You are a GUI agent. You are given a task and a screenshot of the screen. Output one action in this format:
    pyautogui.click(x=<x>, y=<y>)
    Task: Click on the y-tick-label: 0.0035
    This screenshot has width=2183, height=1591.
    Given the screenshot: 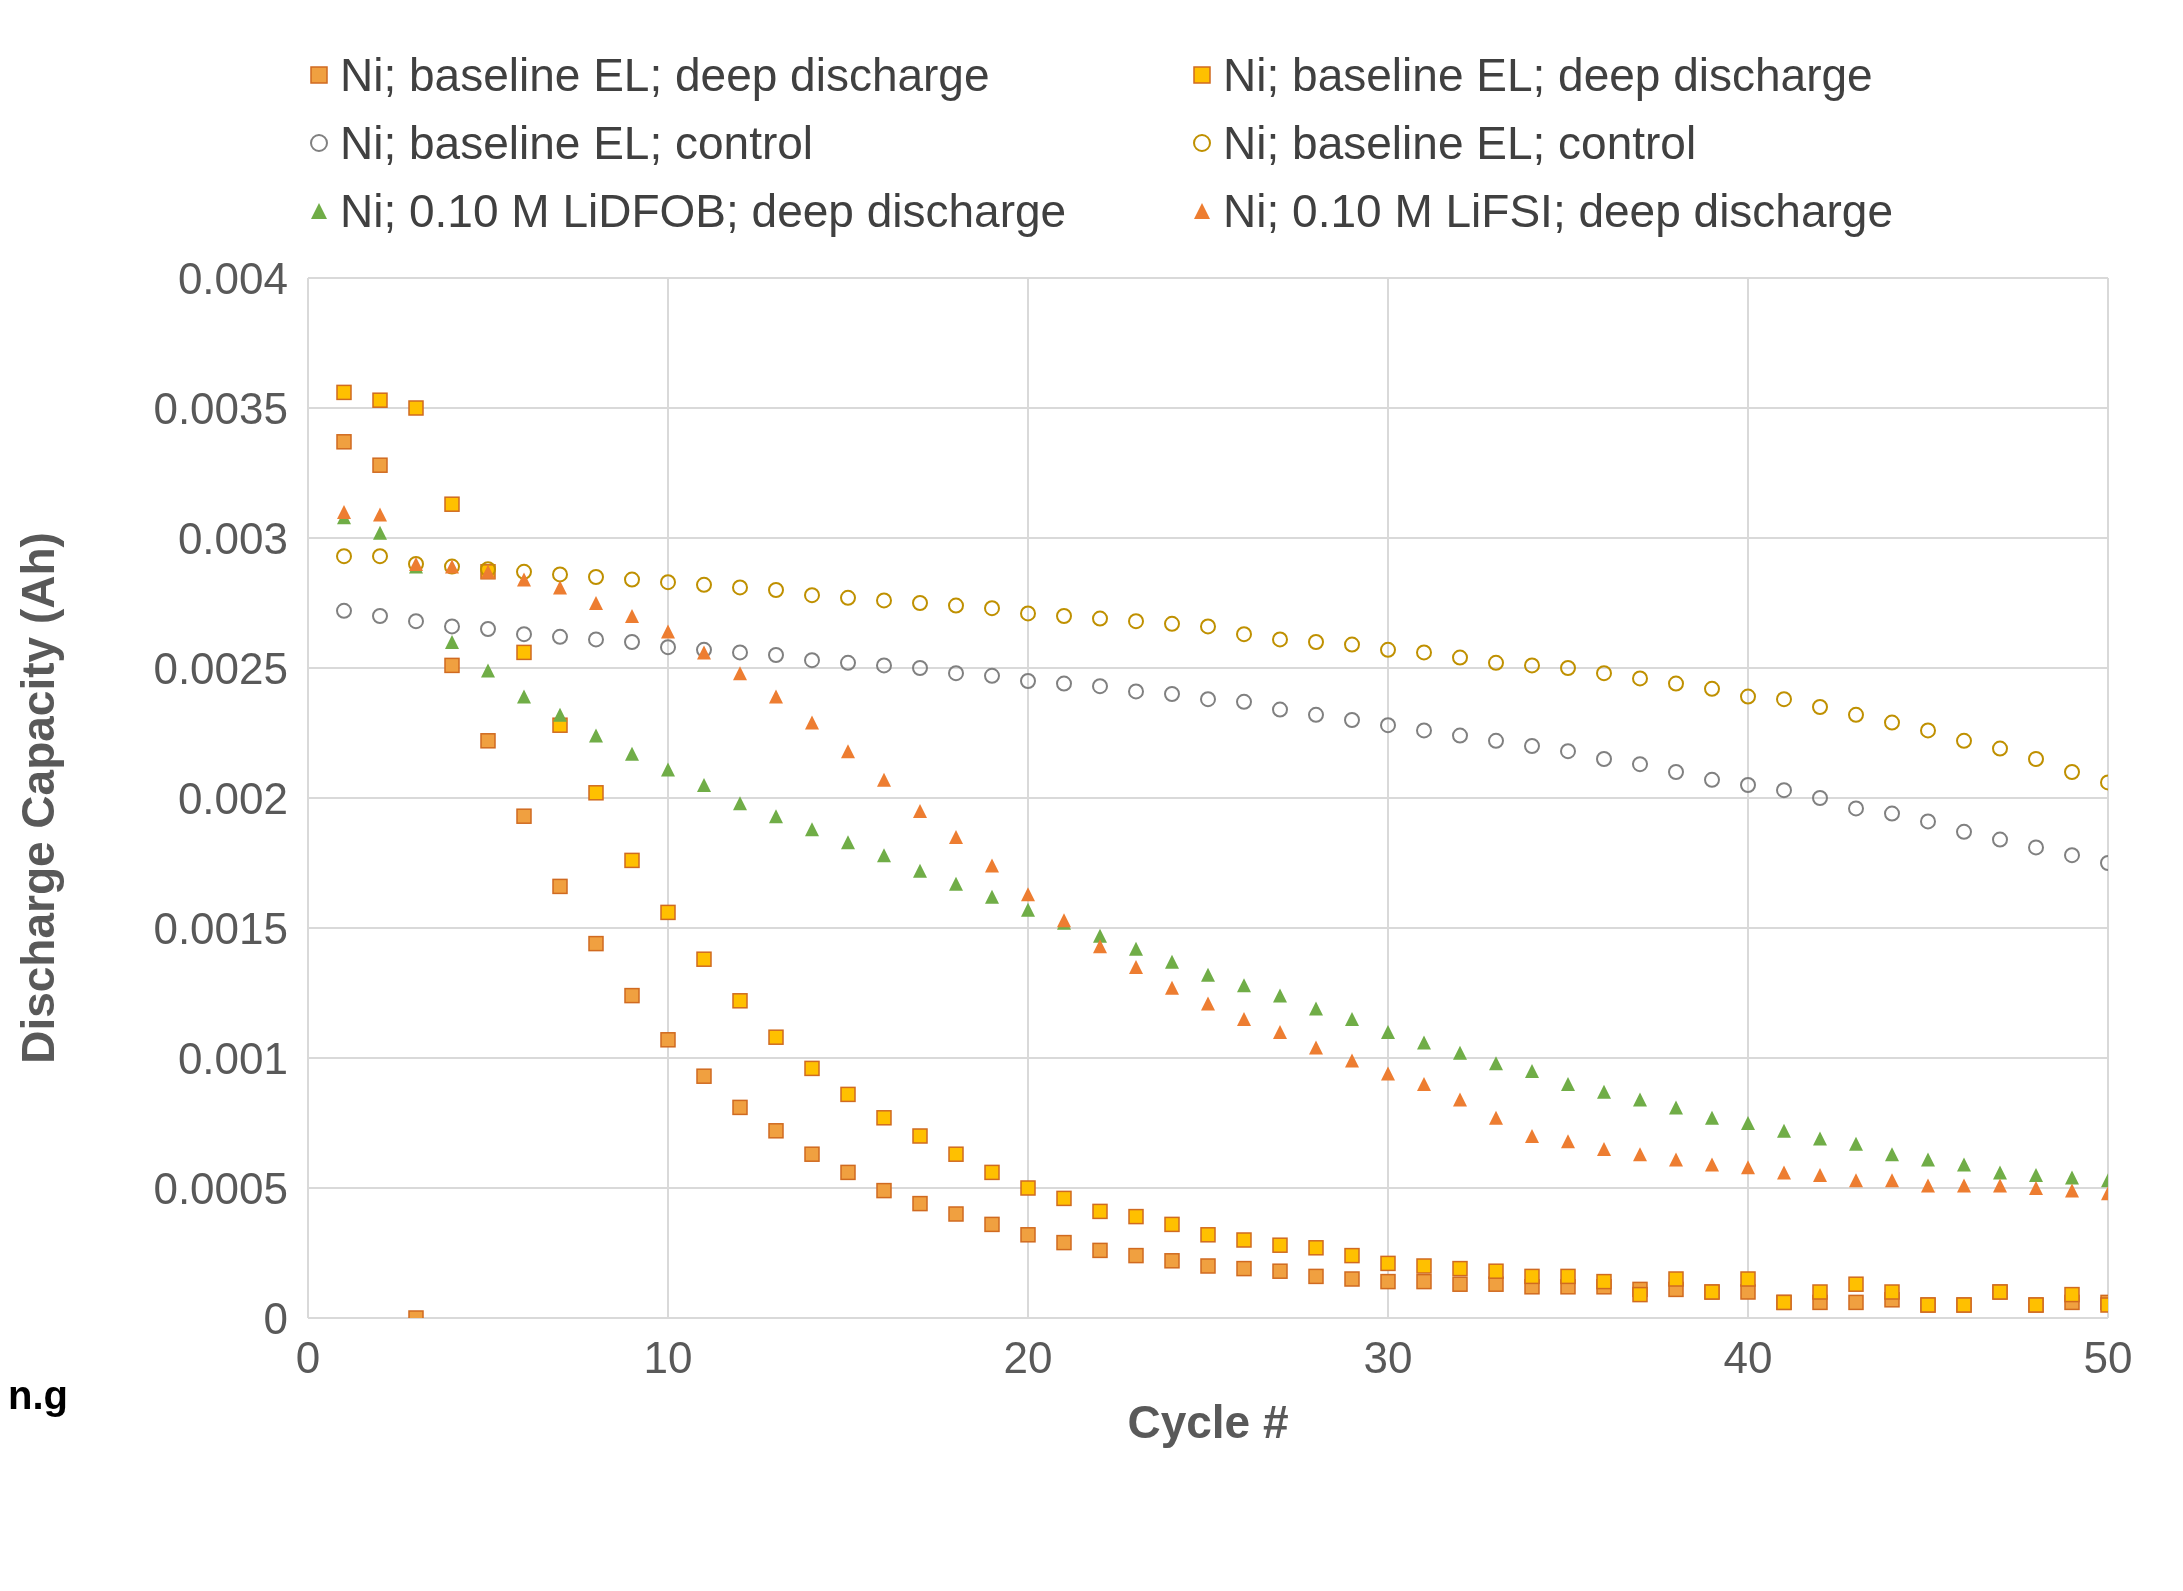 What is the action you would take?
    pyautogui.click(x=220, y=408)
    